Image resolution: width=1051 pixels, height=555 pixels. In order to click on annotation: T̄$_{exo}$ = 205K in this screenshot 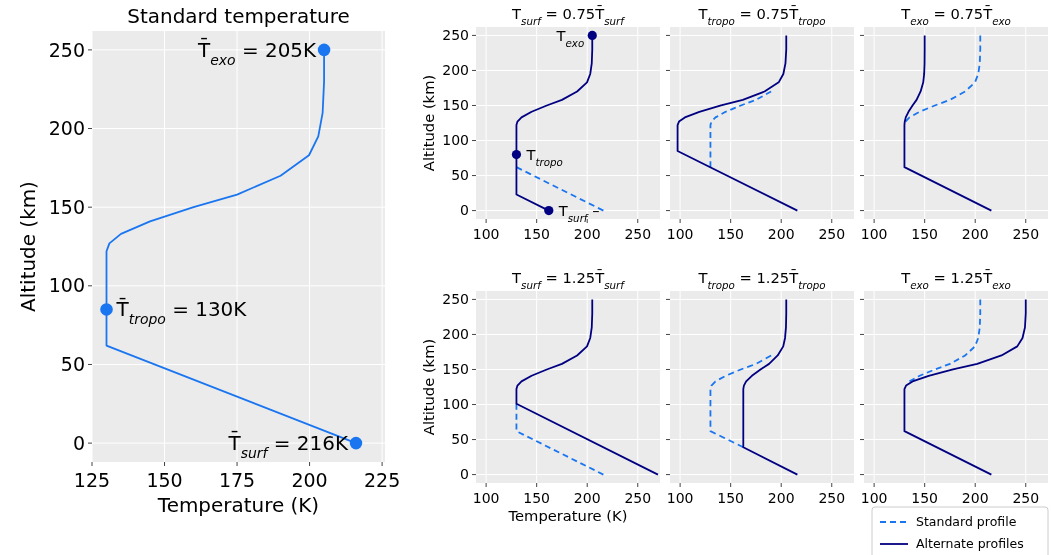, I will do `click(256, 52)`.